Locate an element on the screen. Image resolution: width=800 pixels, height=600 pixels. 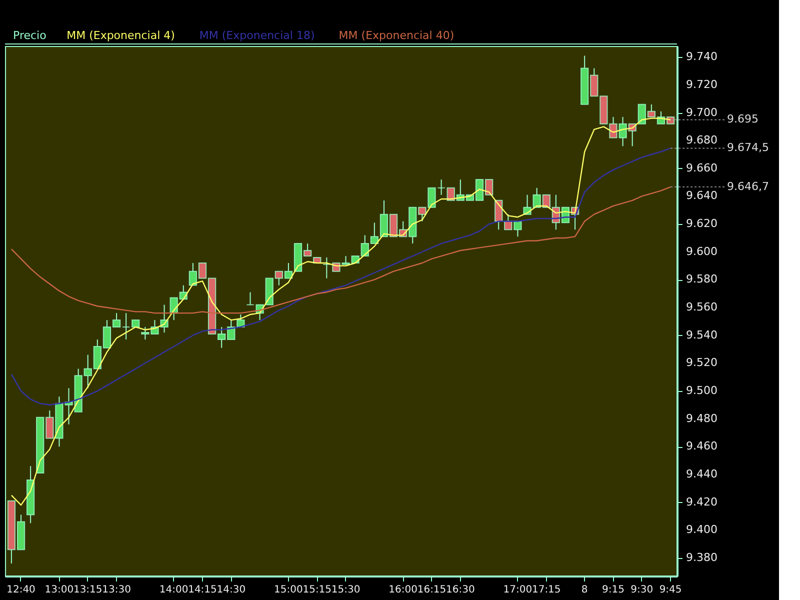
x-tick-label: 14:00 is located at coordinates (173, 590).